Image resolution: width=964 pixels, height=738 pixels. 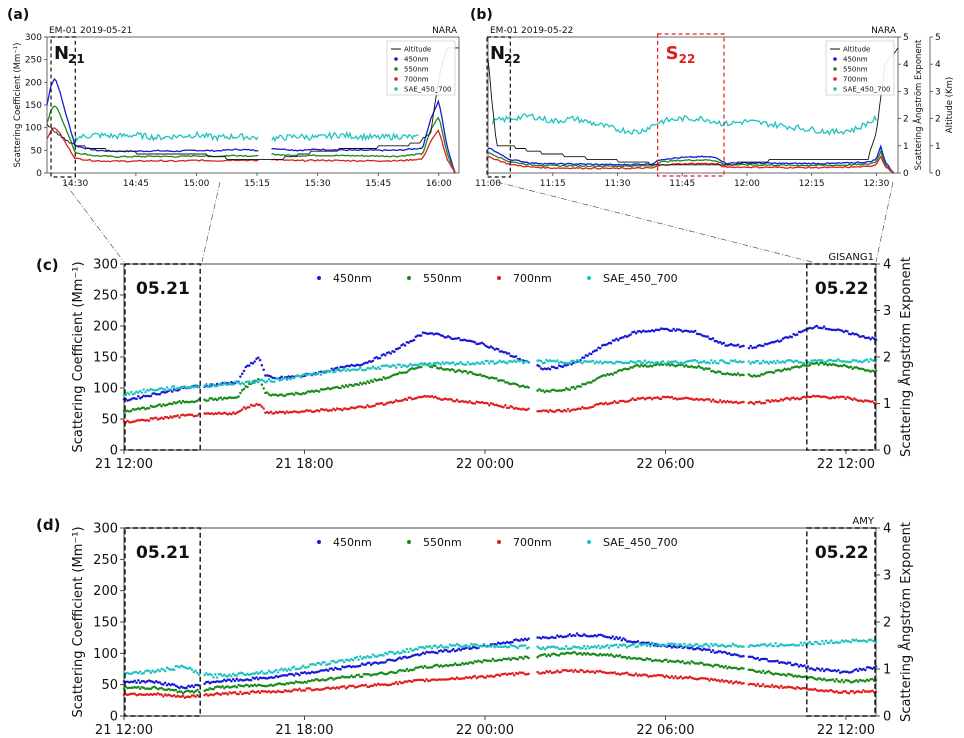 I want to click on legend-swatch-450nm, so click(x=319, y=278).